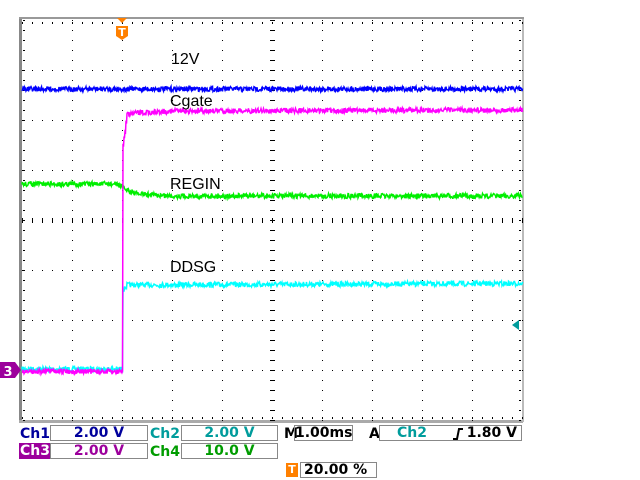 Image resolution: width=640 pixels, height=480 pixels. What do you see at coordinates (374, 434) in the screenshot?
I see `trigger-label: A` at bounding box center [374, 434].